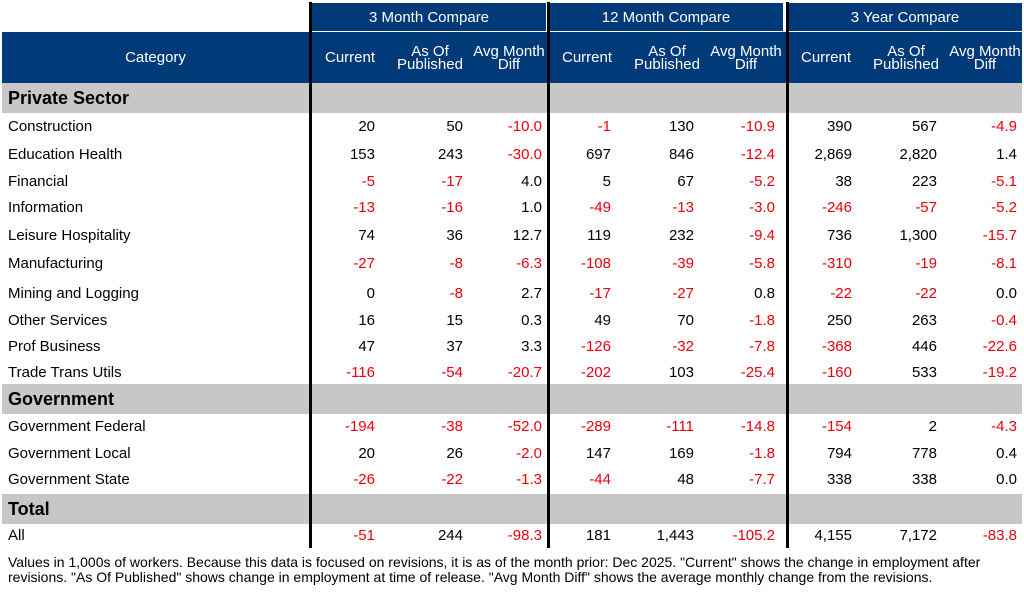 Image resolution: width=1024 pixels, height=609 pixels. What do you see at coordinates (918, 535) in the screenshot?
I see `data-cell: 7,172` at bounding box center [918, 535].